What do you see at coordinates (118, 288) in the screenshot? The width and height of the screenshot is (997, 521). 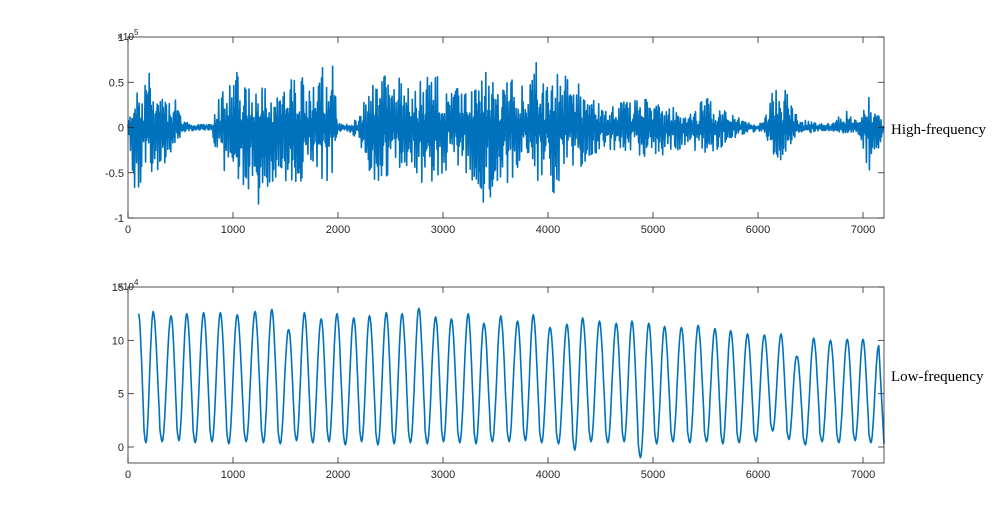 I see `y-tick-label: 15` at bounding box center [118, 288].